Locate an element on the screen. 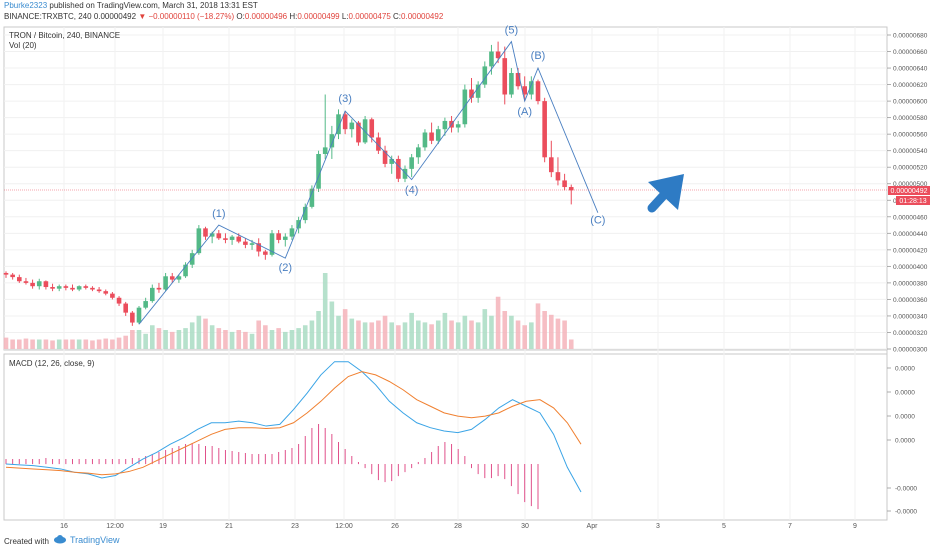  time-tick-label: 28 is located at coordinates (458, 526).